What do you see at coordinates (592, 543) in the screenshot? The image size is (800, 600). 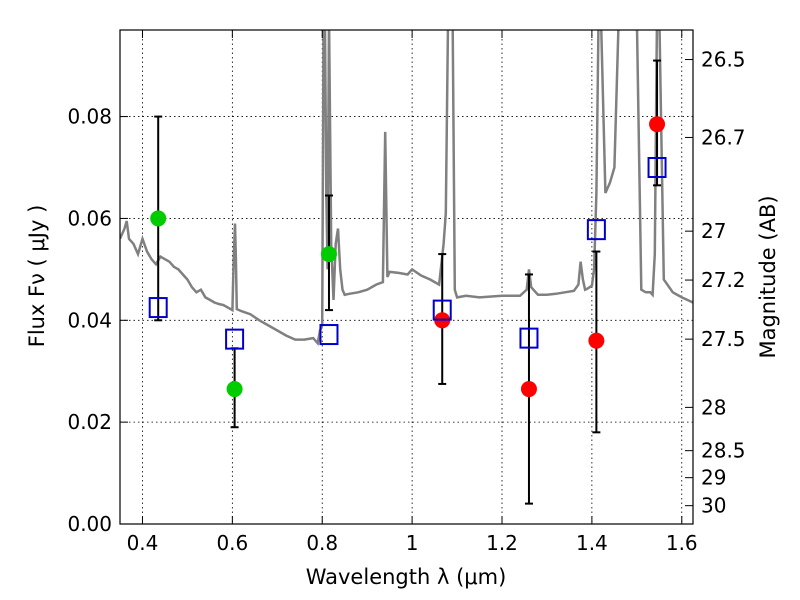 I see `x-tick-label: 1.4` at bounding box center [592, 543].